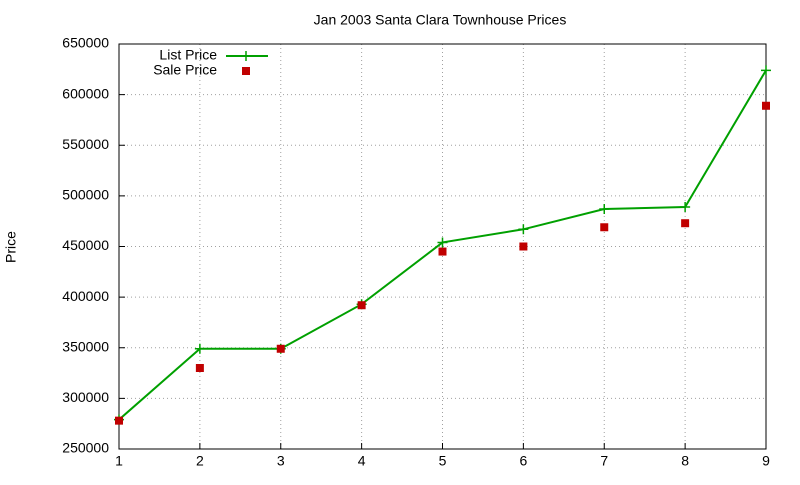  What do you see at coordinates (85, 144) in the screenshot?
I see `y-tick-label: 550000` at bounding box center [85, 144].